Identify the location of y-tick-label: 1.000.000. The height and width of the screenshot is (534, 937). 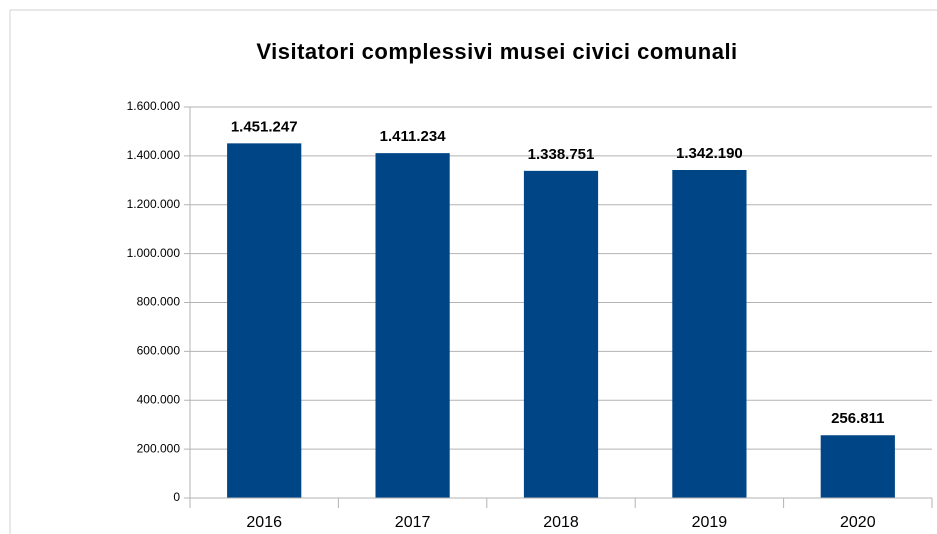
(154, 253).